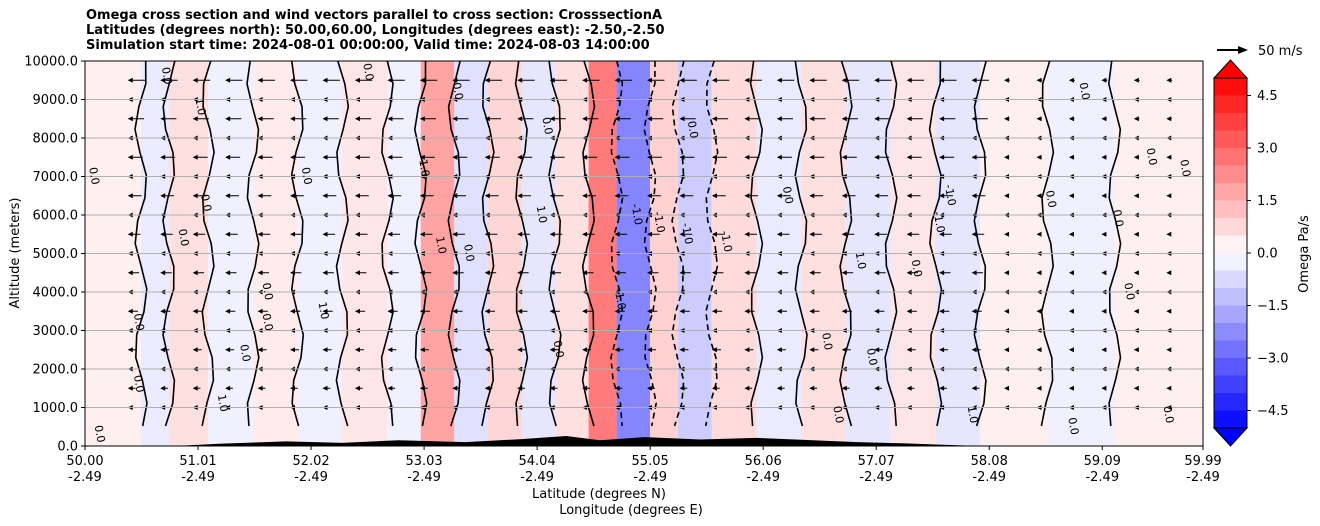 The height and width of the screenshot is (526, 1320). Describe the element at coordinates (1267, 201) in the screenshot. I see `colorbar-tick-label: 1.5` at that location.